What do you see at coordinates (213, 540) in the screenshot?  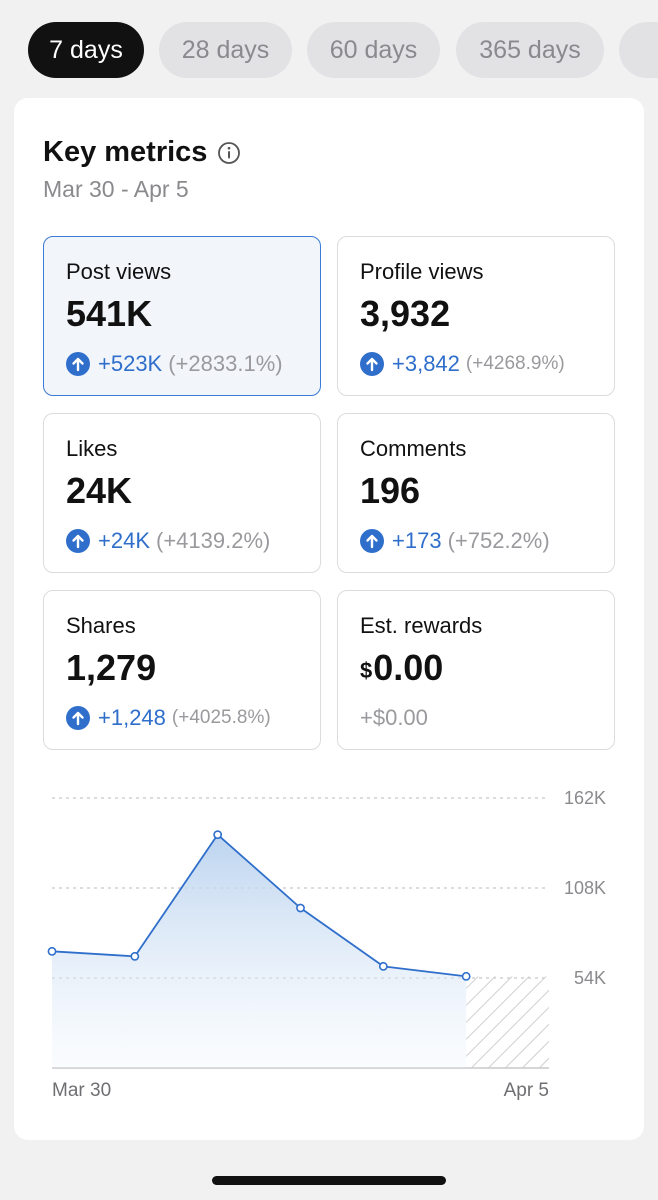 I see `metric-percent: (+4139.2%)` at bounding box center [213, 540].